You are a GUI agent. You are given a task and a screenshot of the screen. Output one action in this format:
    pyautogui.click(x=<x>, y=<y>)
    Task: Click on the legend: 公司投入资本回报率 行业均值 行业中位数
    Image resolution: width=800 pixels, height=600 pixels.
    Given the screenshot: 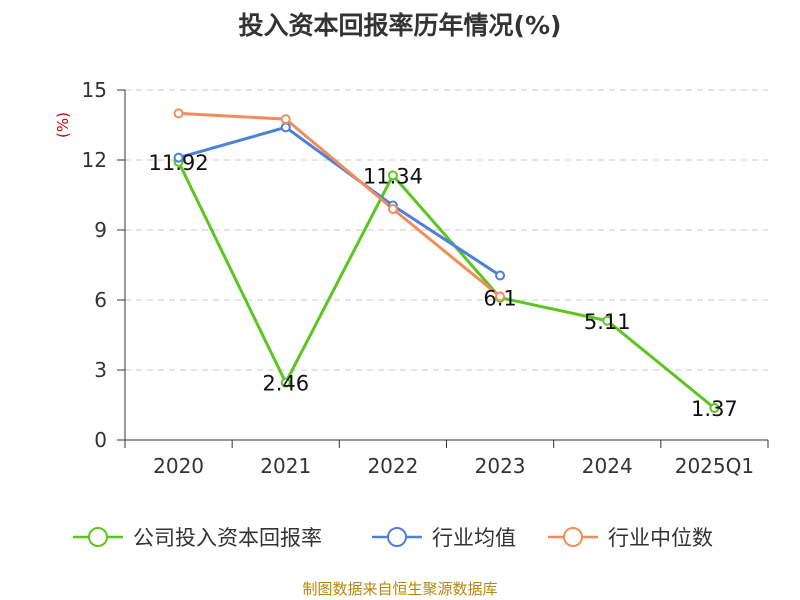 What is the action you would take?
    pyautogui.click(x=393, y=538)
    